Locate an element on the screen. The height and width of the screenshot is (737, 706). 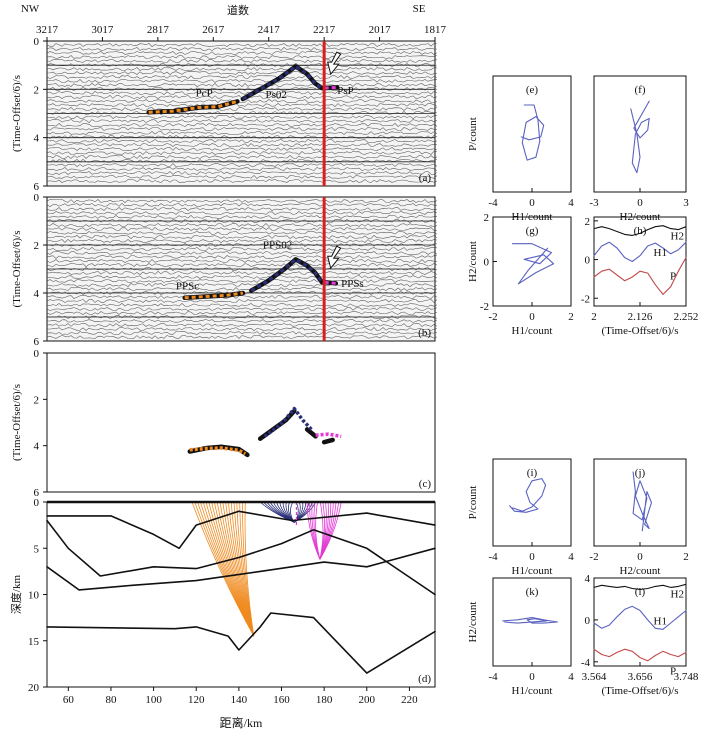
x-tick-label-d: 220 is located at coordinates (409, 700).